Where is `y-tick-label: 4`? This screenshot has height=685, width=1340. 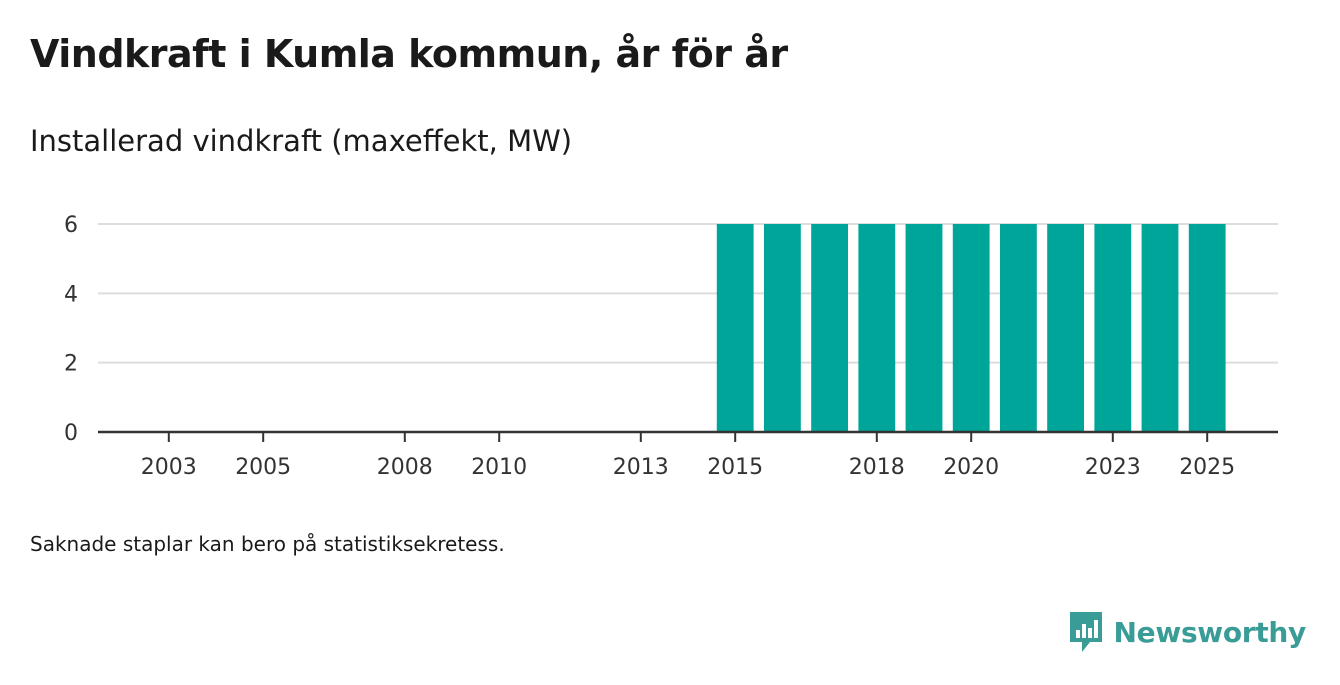
y-tick-label: 4 is located at coordinates (71, 294).